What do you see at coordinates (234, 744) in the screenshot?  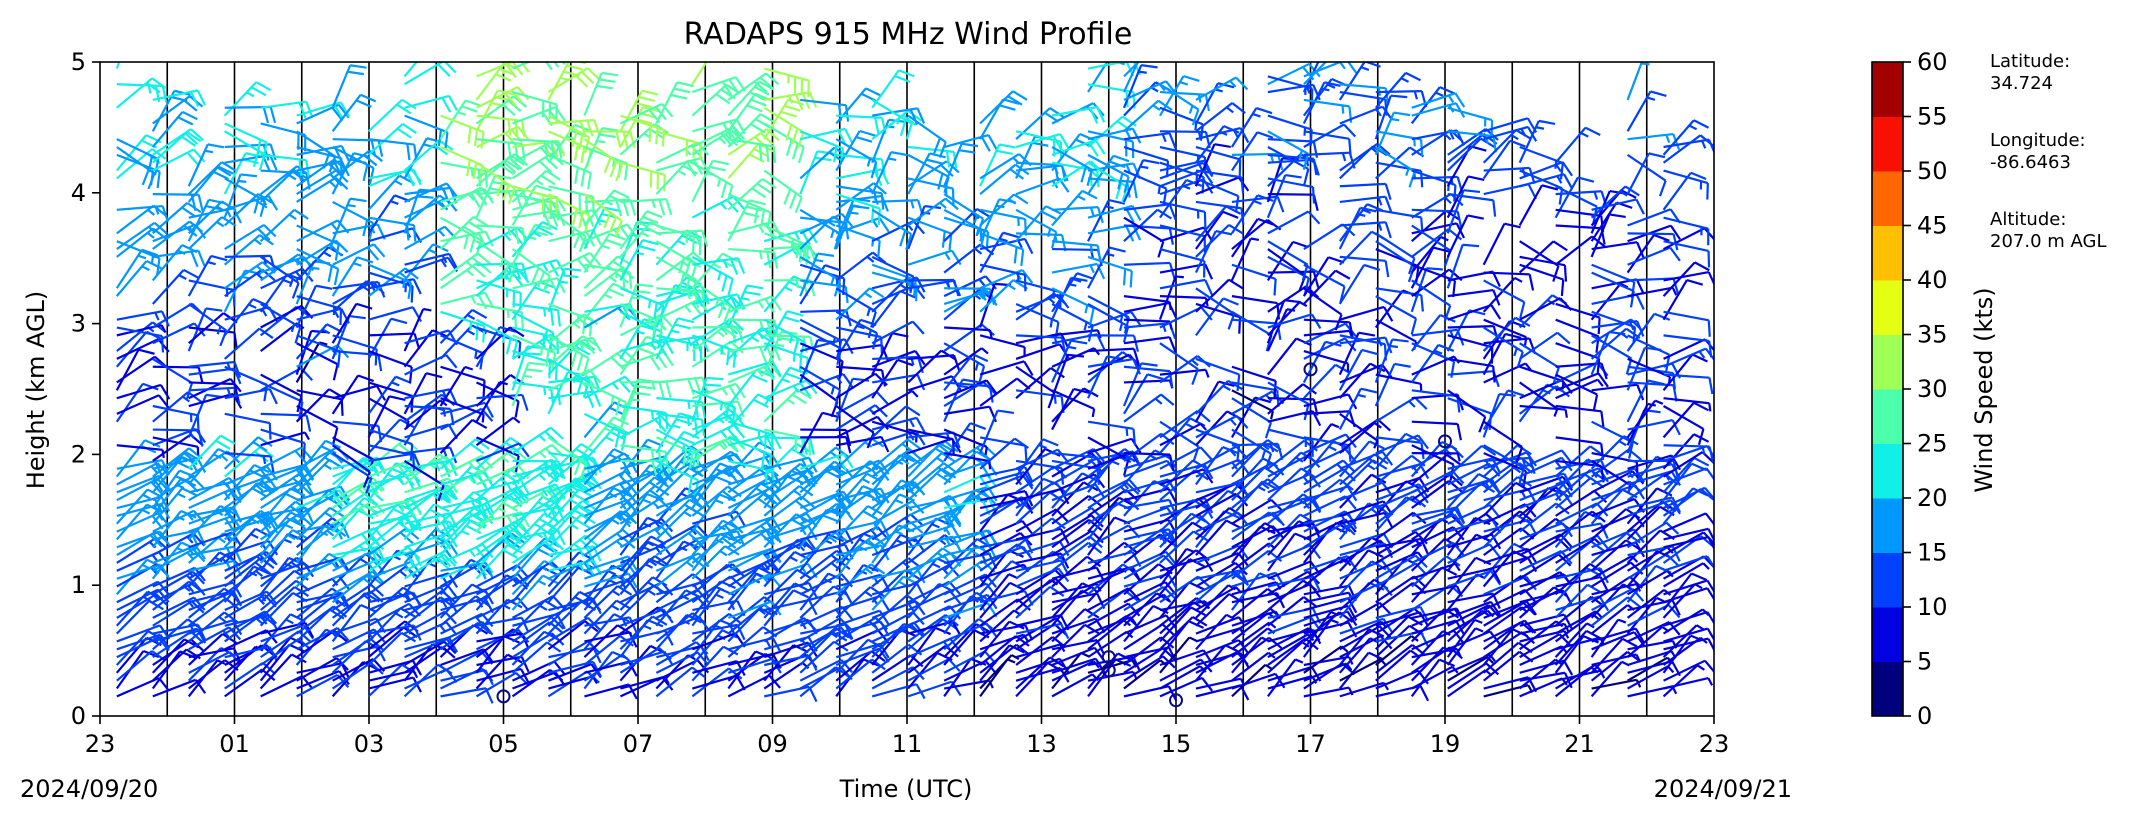 I see `x-tick-label: 01` at bounding box center [234, 744].